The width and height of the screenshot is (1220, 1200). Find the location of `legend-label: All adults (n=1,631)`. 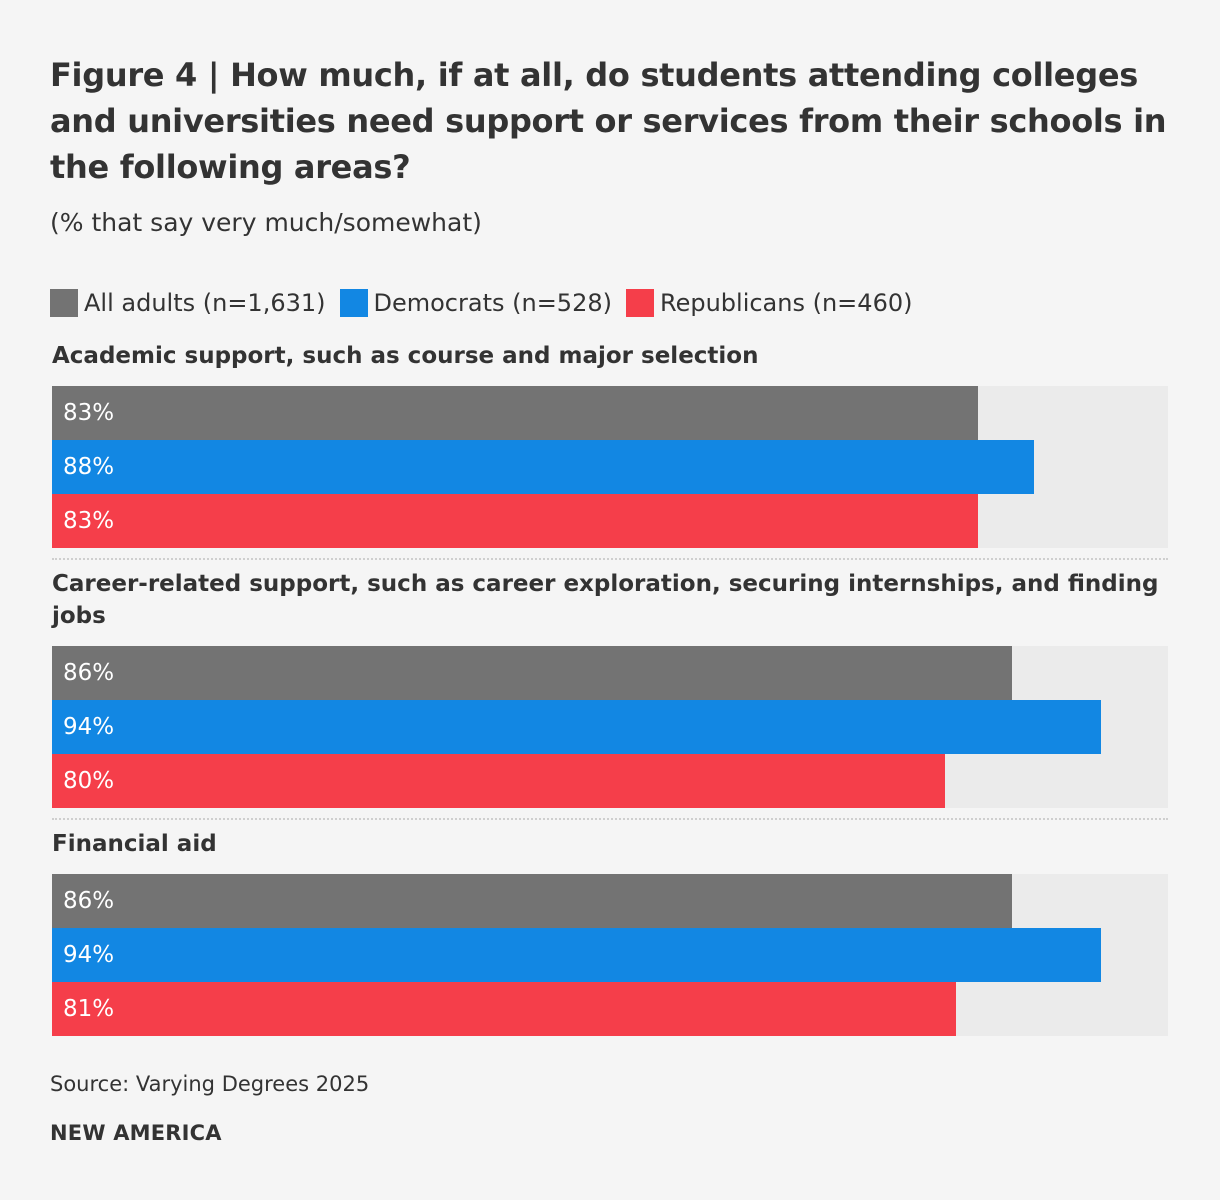

legend-label: All adults (n=1,631) is located at coordinates (205, 303).